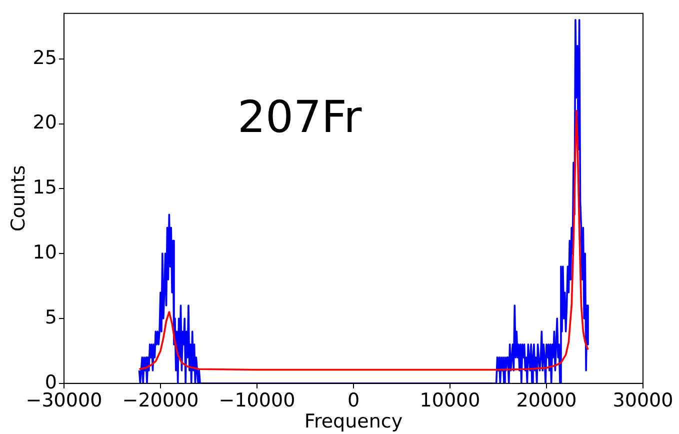 This screenshot has height=434, width=679. I want to click on annotation: 207Fr, so click(300, 118).